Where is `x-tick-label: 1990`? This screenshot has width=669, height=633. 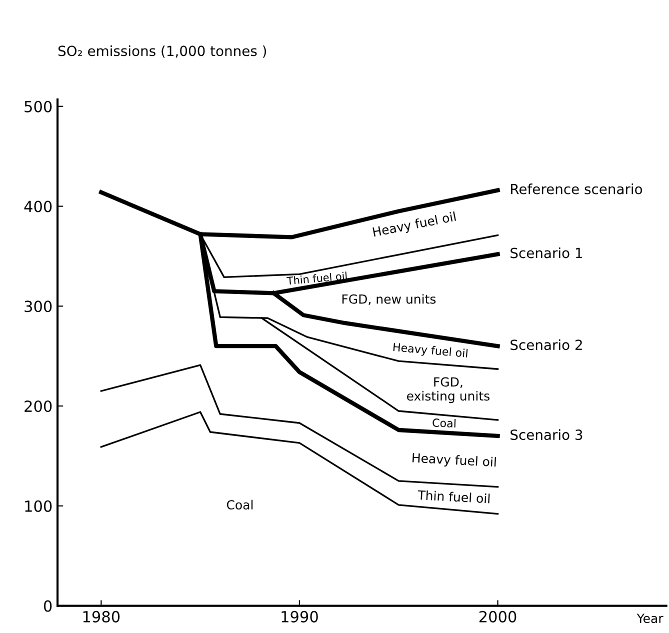
x-tick-label: 1990 is located at coordinates (300, 616).